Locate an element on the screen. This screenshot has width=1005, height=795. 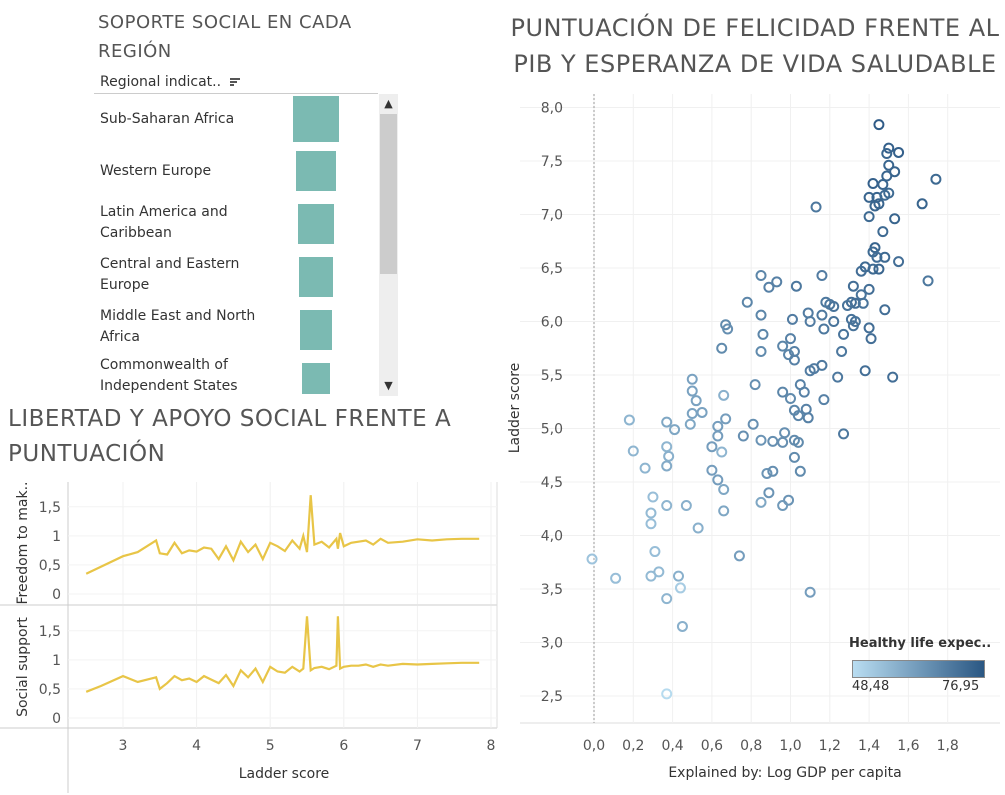
line-chart-x-tick-label: 3 is located at coordinates (123, 746).